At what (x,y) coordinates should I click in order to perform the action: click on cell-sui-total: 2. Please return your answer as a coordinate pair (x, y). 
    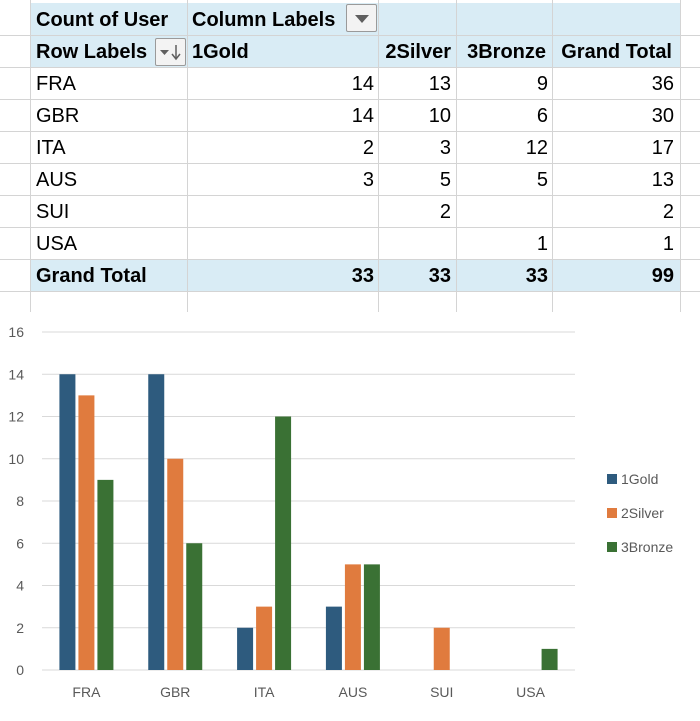
    Looking at the image, I should click on (668, 212).